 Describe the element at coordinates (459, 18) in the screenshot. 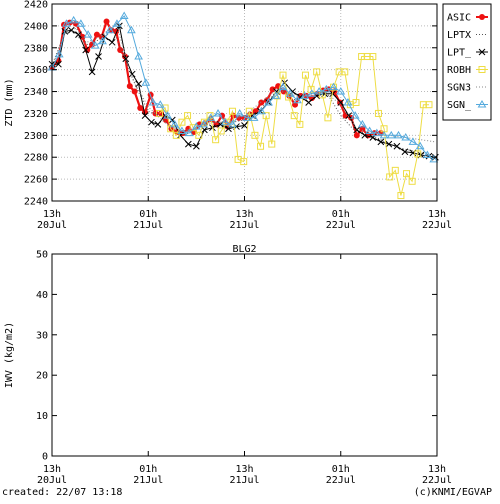

I see `legend-label-asic: ASIC` at that location.